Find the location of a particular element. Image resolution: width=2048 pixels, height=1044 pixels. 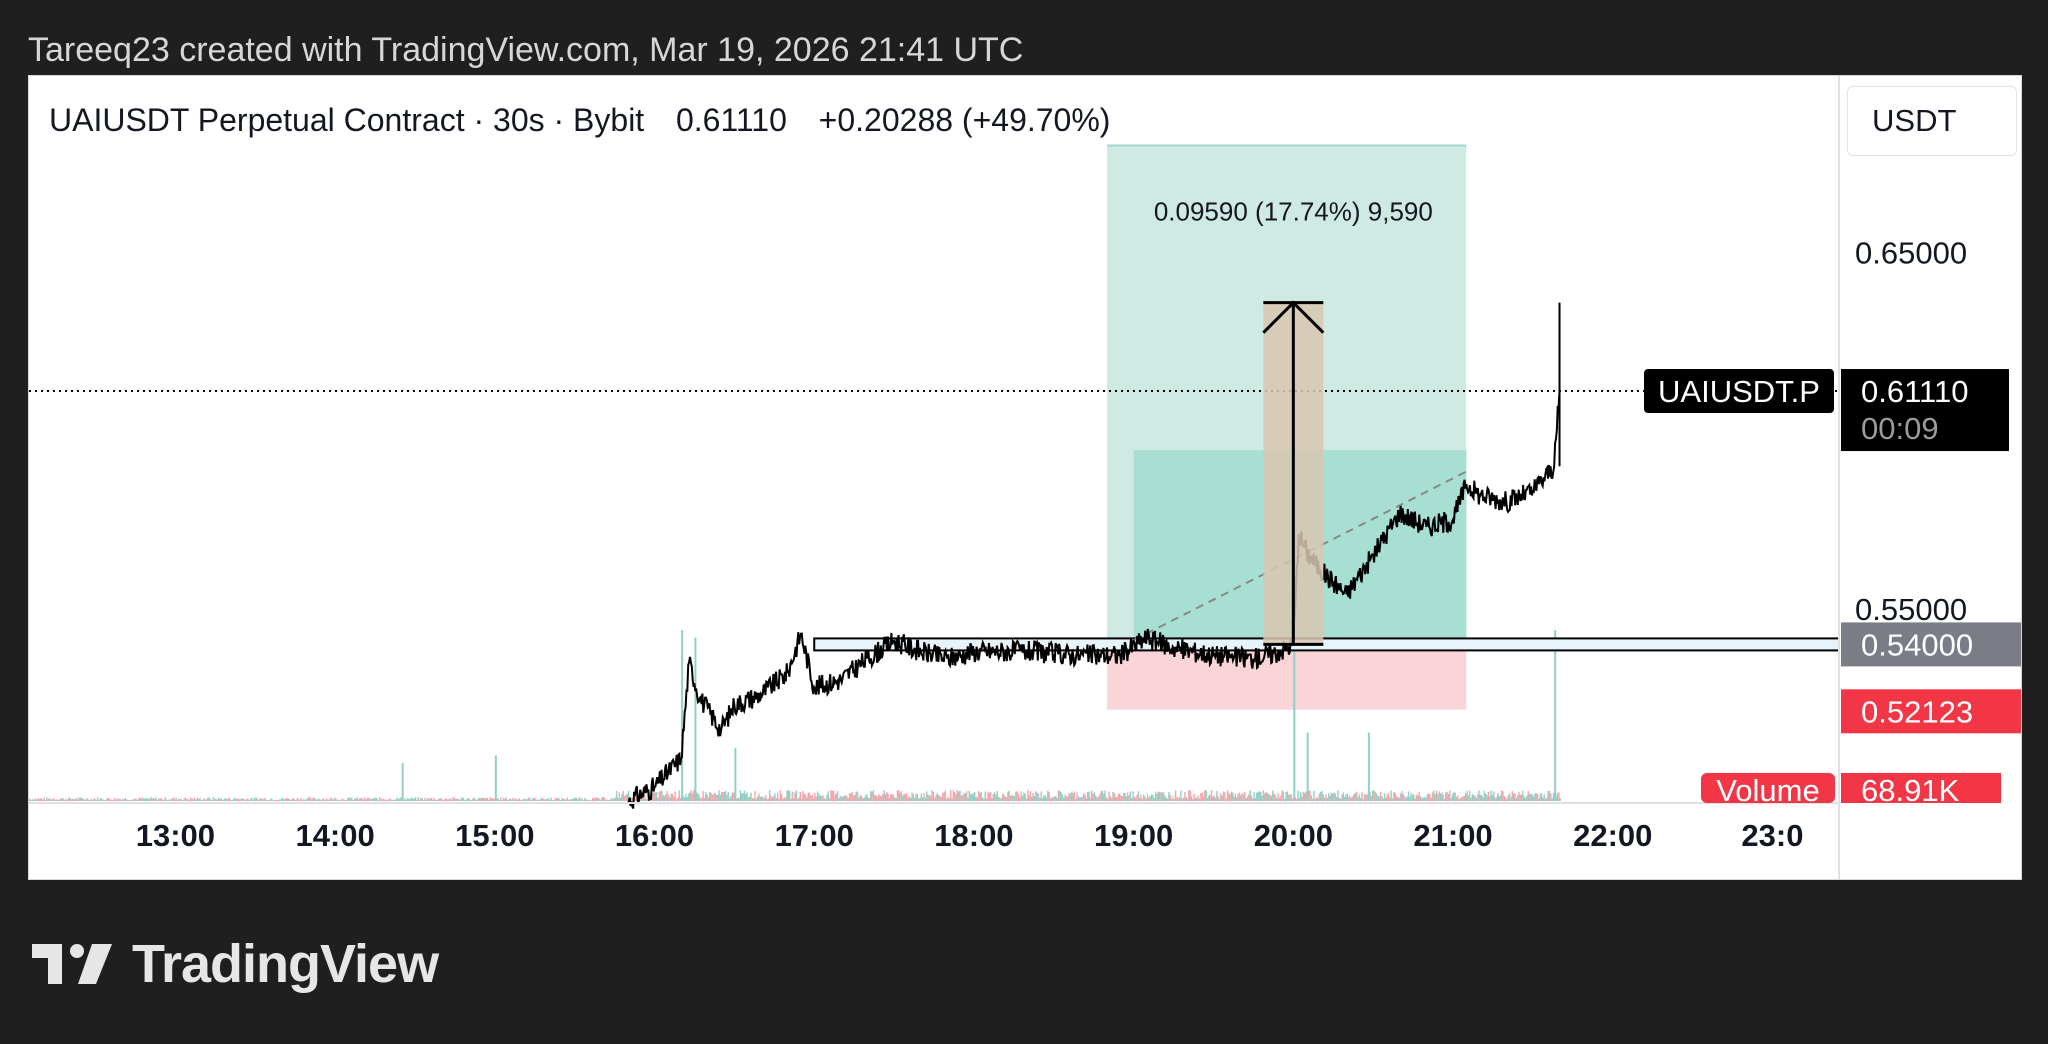

symbol-description: UAIUSDT Perpetual Contract · 30s · Bybit is located at coordinates (347, 120).